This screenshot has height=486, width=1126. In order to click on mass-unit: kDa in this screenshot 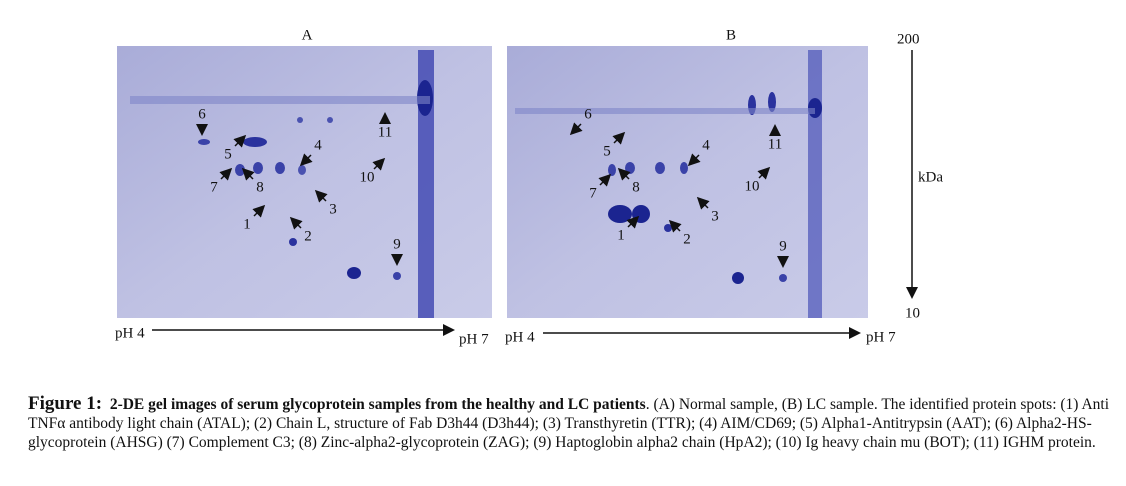, I will do `click(930, 177)`.